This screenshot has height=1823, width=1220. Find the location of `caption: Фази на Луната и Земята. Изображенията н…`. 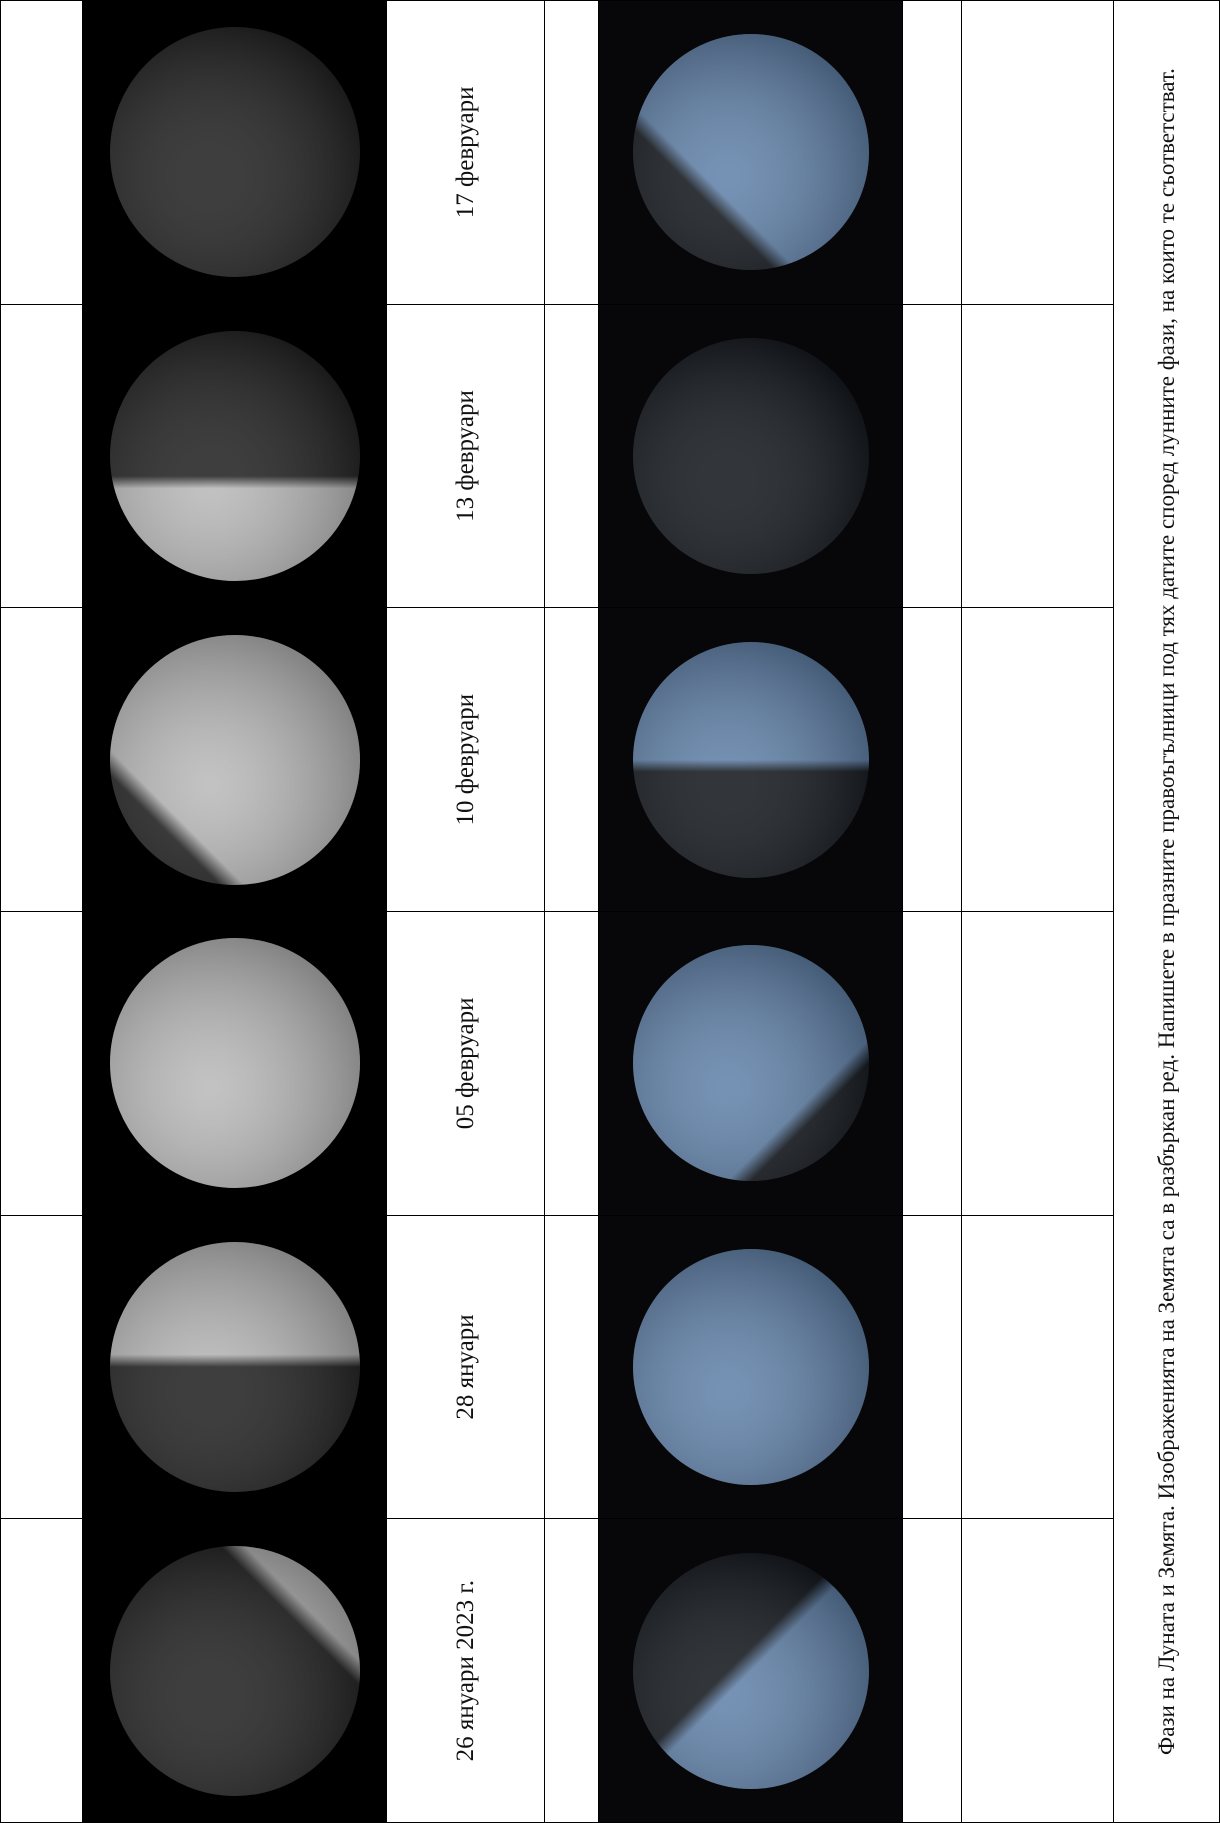

caption: Фази на Луната и Земята. Изображенията н… is located at coordinates (1166, 911).